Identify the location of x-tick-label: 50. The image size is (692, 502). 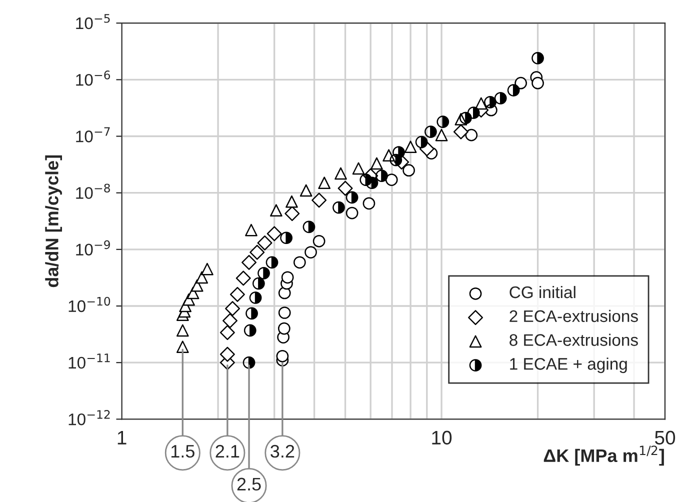
(665, 437).